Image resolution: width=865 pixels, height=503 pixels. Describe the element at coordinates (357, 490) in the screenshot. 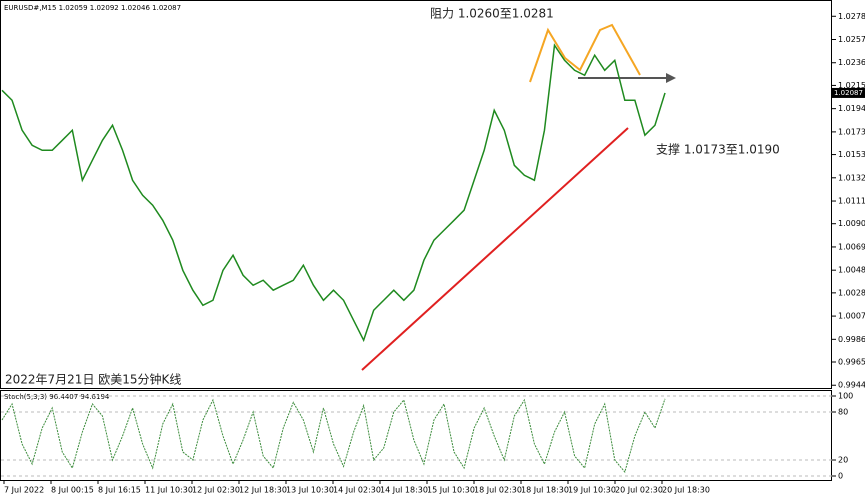

I see `x-tick-label: 14 Jul 02:30` at that location.